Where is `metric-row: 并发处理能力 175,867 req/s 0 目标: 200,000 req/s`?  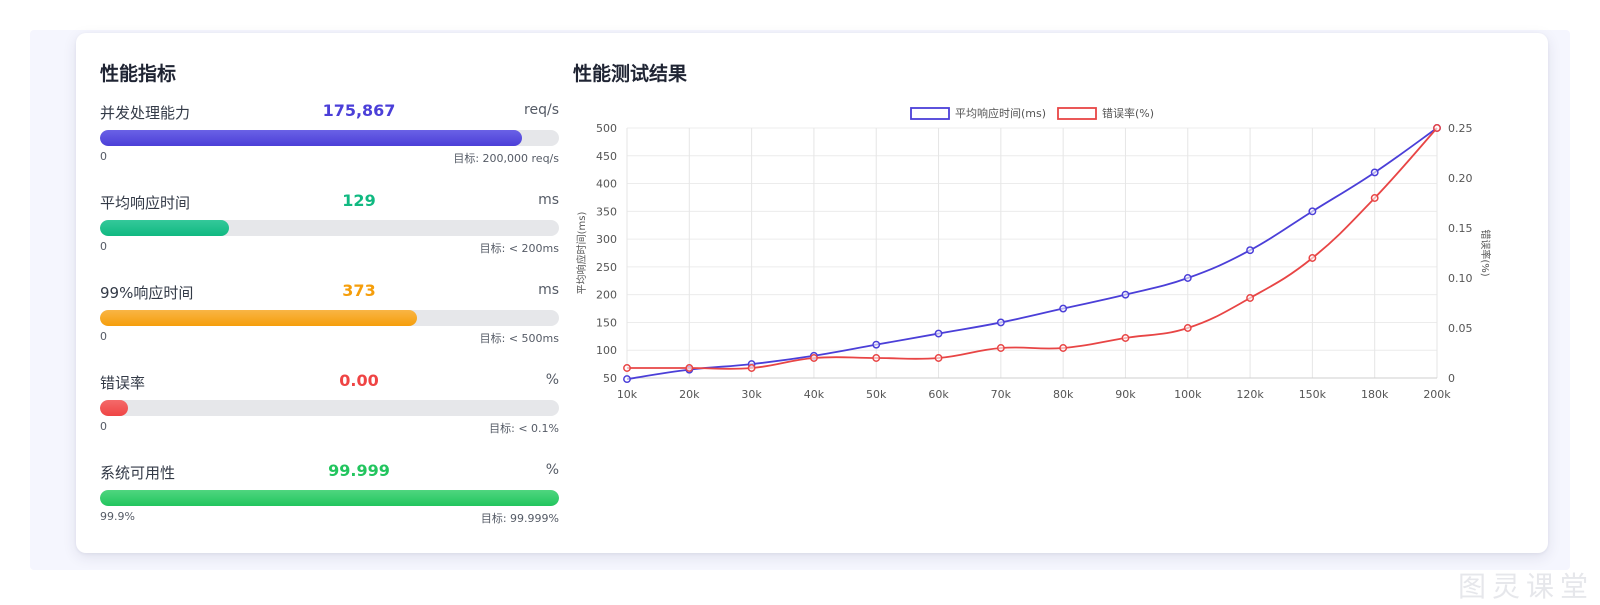 metric-row: 并发处理能力 175,867 req/s 0 目标: 200,000 req/s is located at coordinates (329, 141).